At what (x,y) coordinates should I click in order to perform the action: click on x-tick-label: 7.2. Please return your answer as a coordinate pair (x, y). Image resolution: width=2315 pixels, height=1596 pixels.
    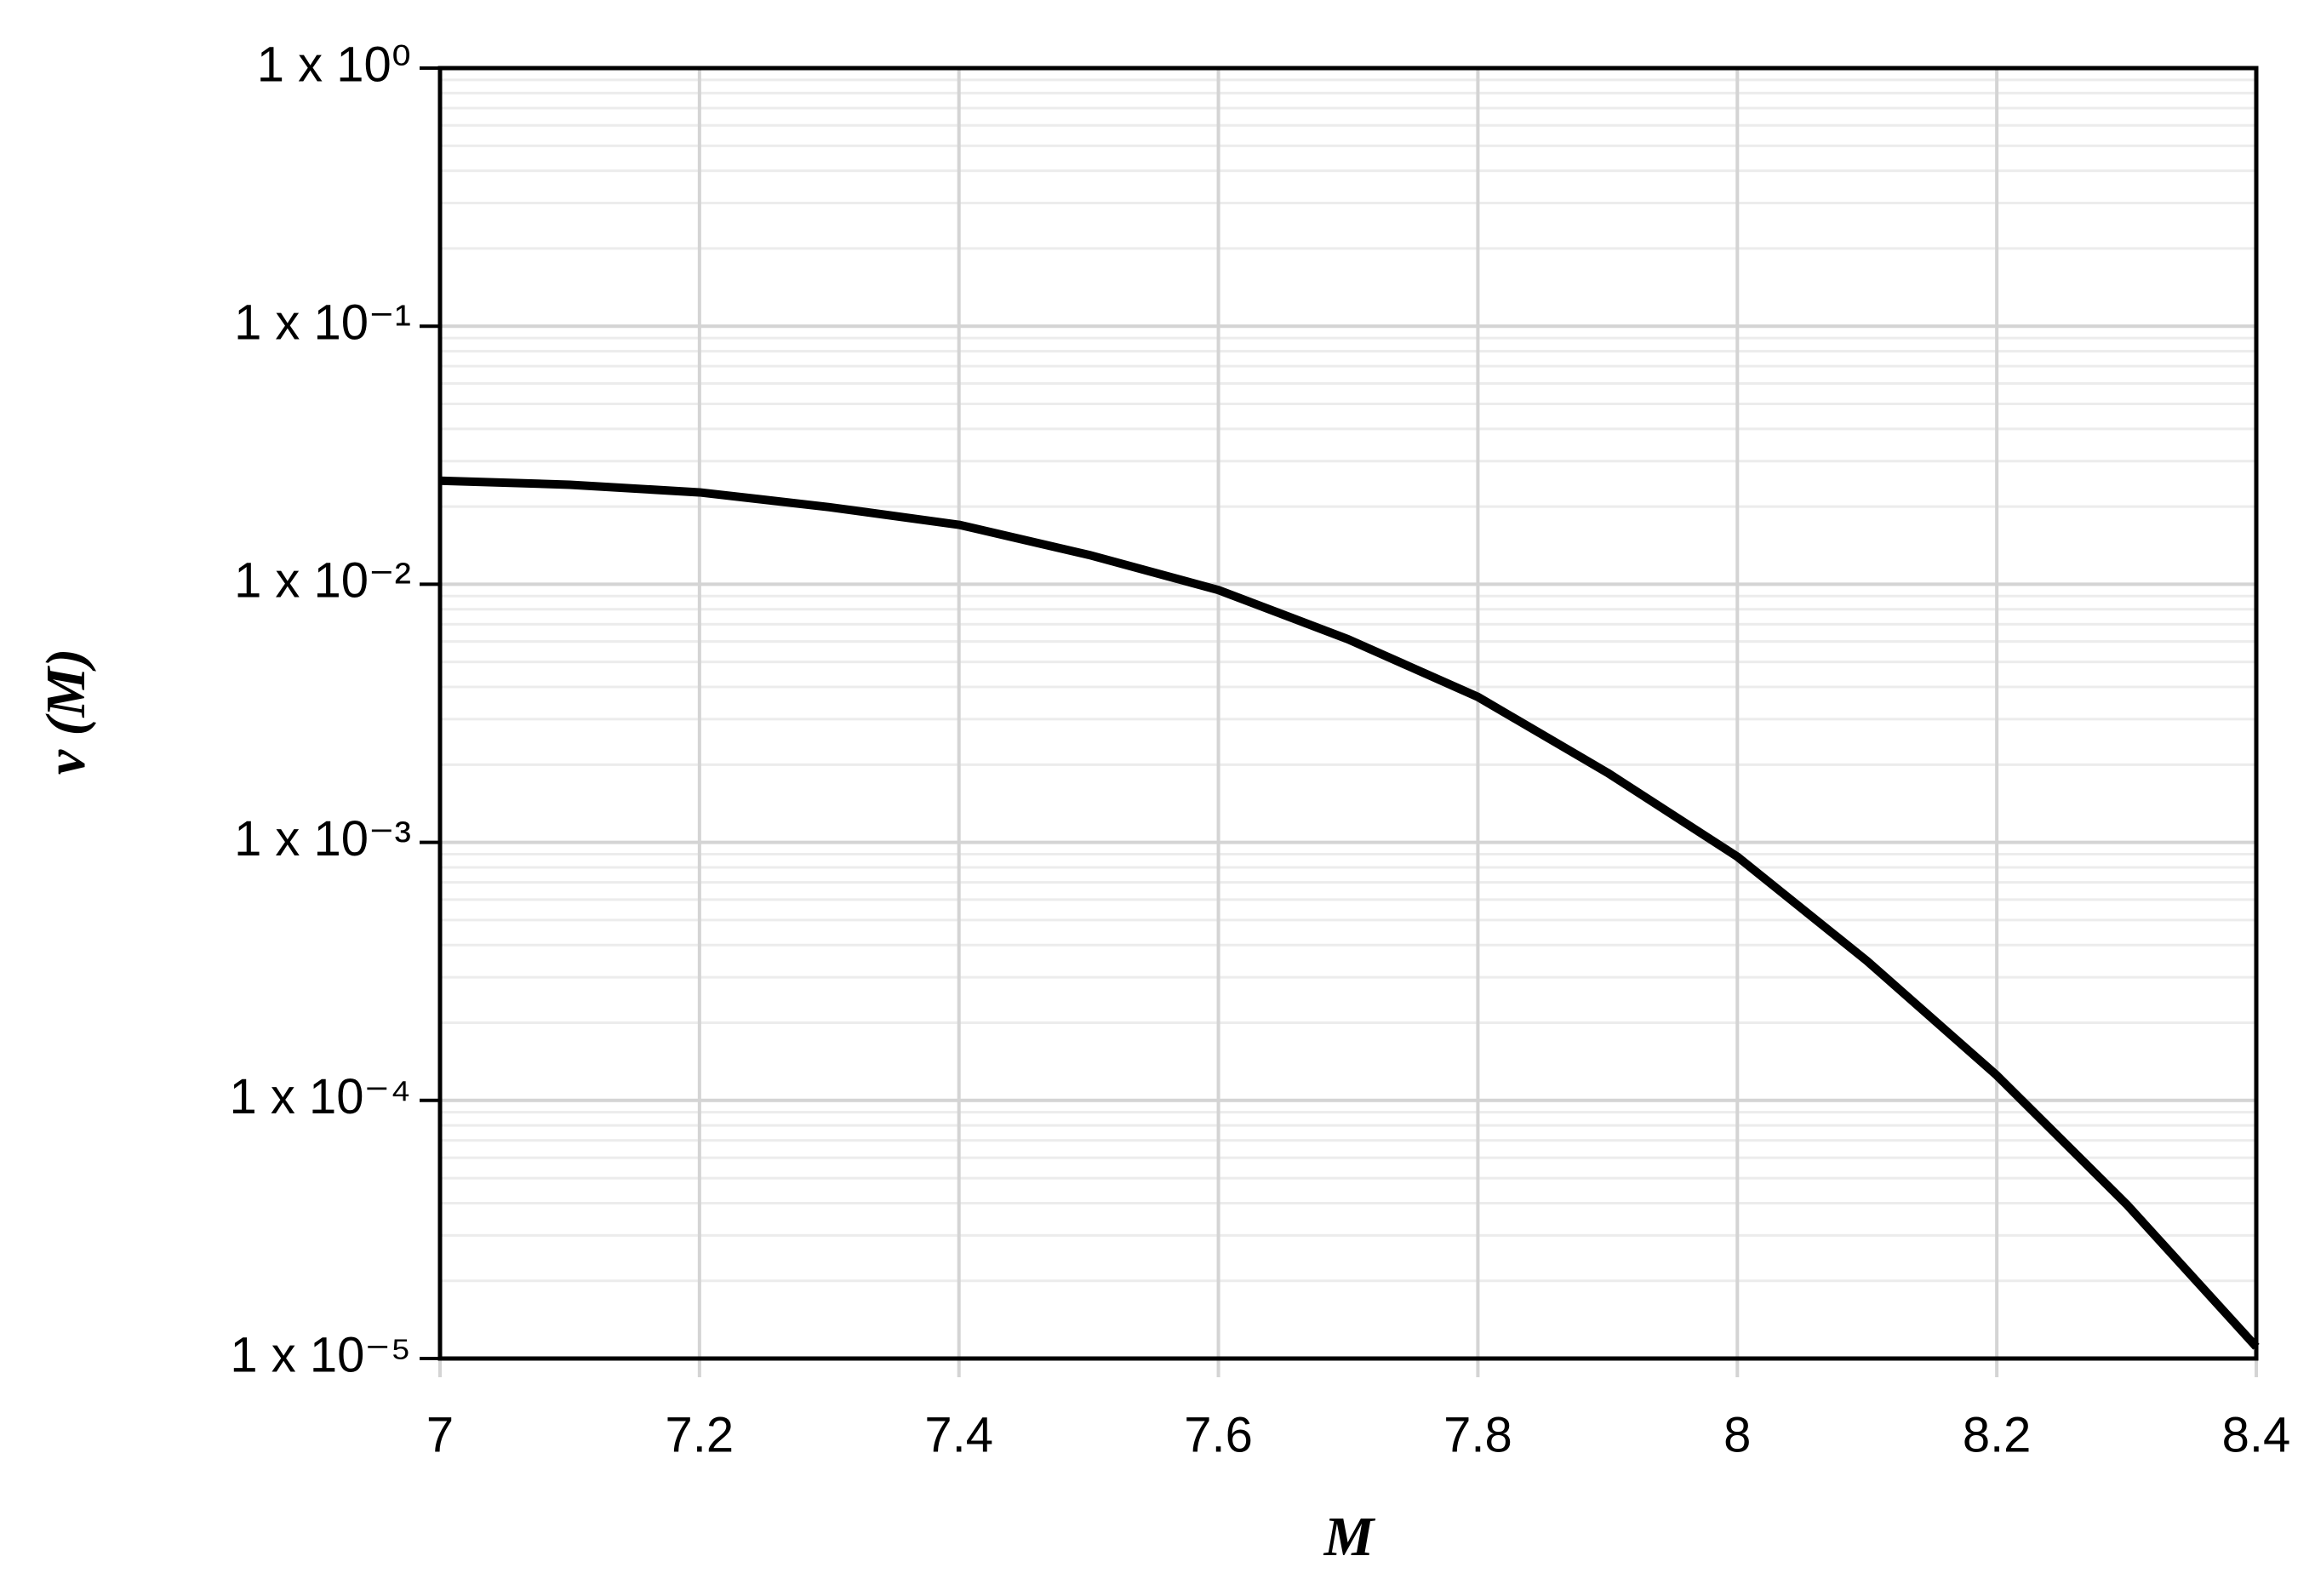
    Looking at the image, I should click on (700, 1434).